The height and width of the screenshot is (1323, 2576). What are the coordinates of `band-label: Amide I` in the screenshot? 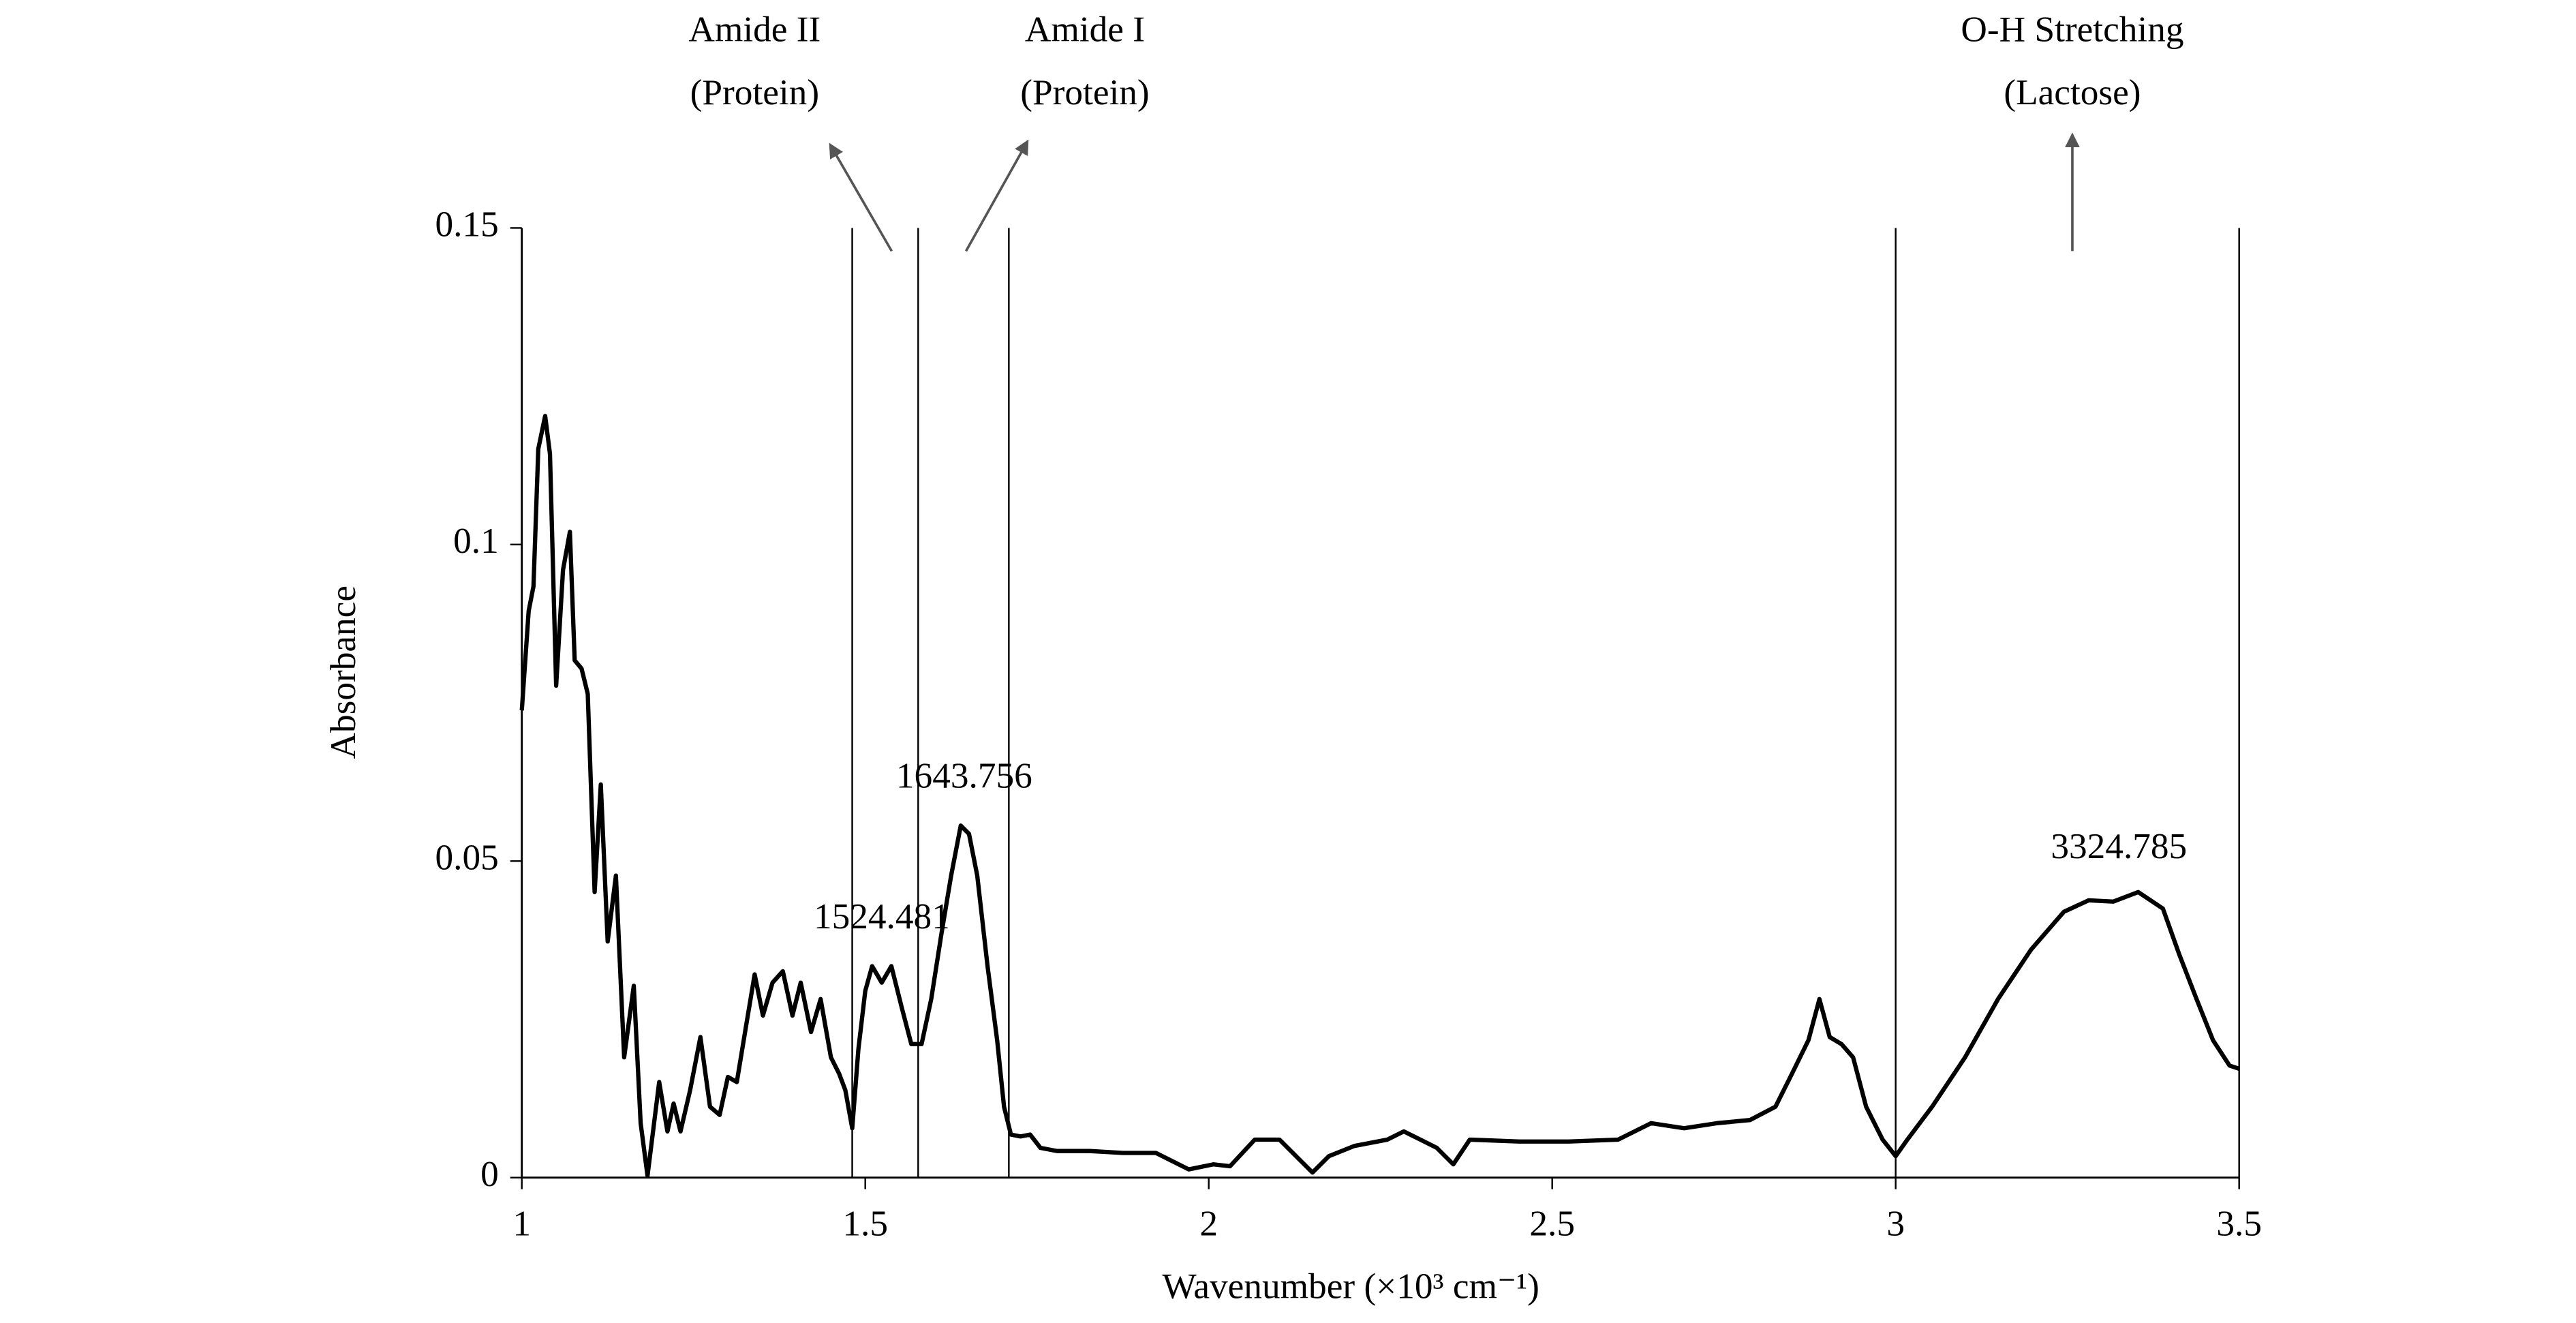 It's located at (1085, 30).